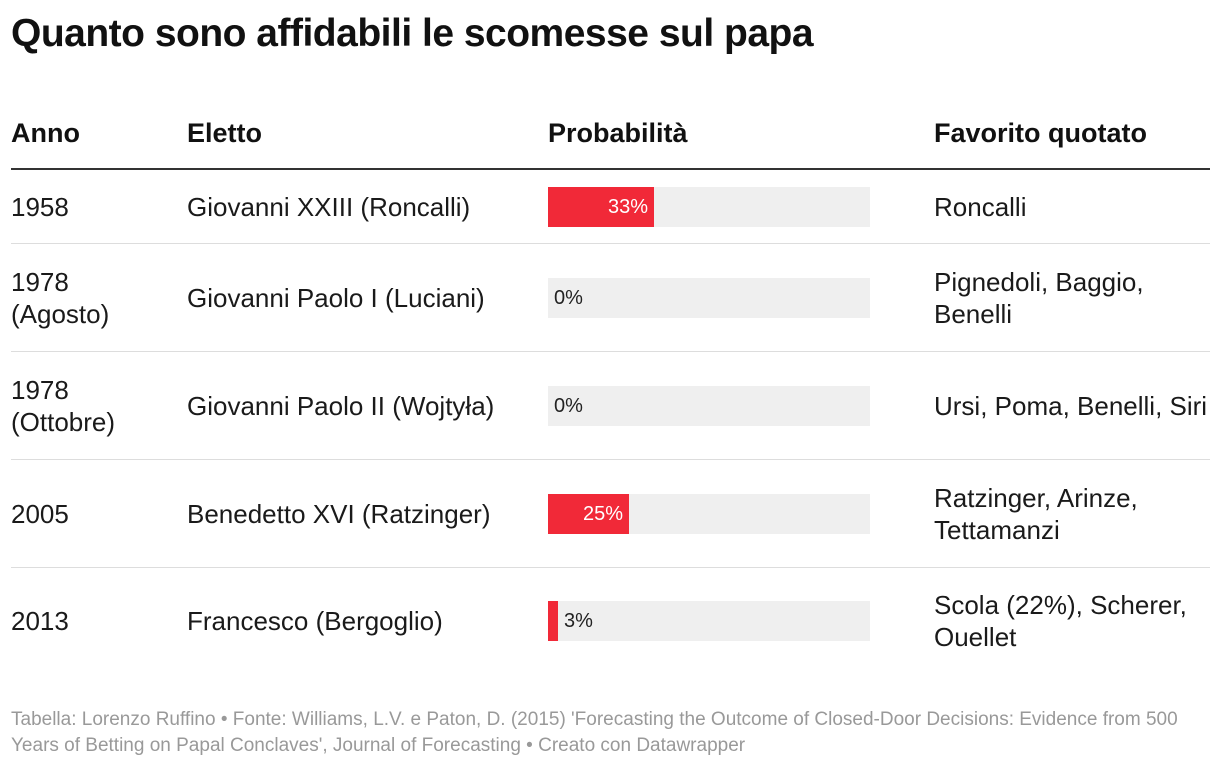  What do you see at coordinates (1040, 133) in the screenshot?
I see `column-header-favorito: Favorito quotato` at bounding box center [1040, 133].